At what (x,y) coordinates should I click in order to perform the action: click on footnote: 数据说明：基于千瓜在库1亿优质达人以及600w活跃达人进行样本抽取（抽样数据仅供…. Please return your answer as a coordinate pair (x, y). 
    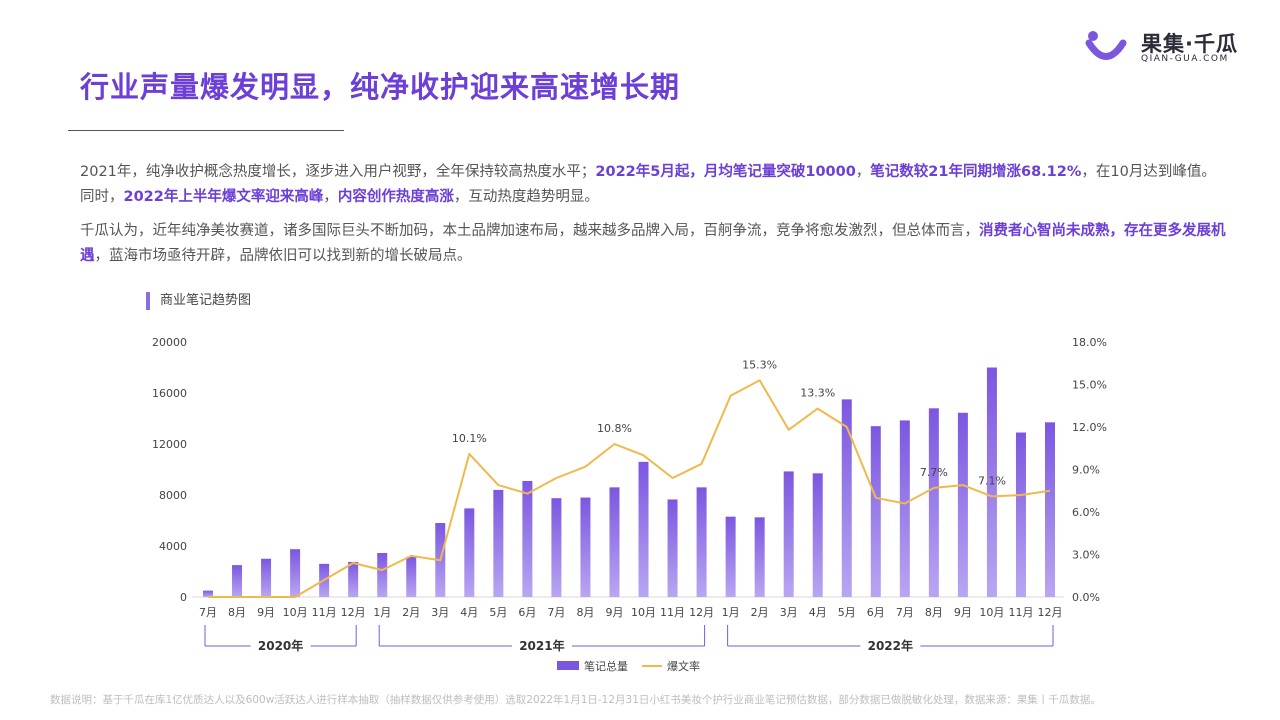
    Looking at the image, I should click on (575, 700).